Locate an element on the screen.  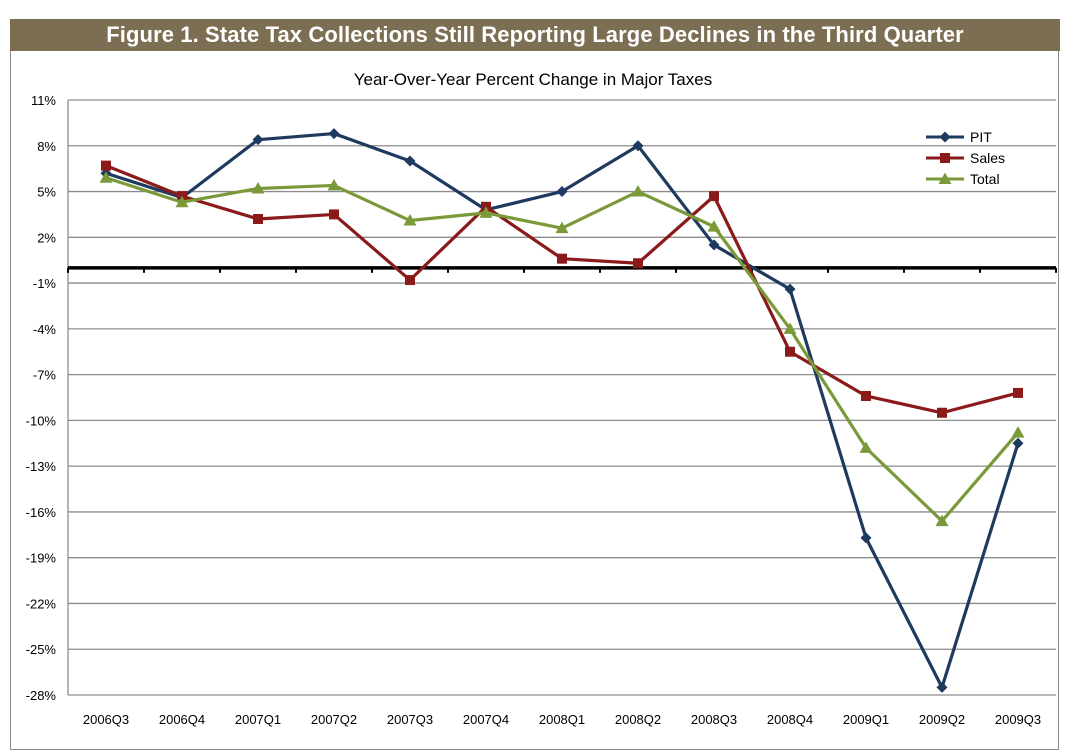
legend-label: PIT is located at coordinates (981, 137).